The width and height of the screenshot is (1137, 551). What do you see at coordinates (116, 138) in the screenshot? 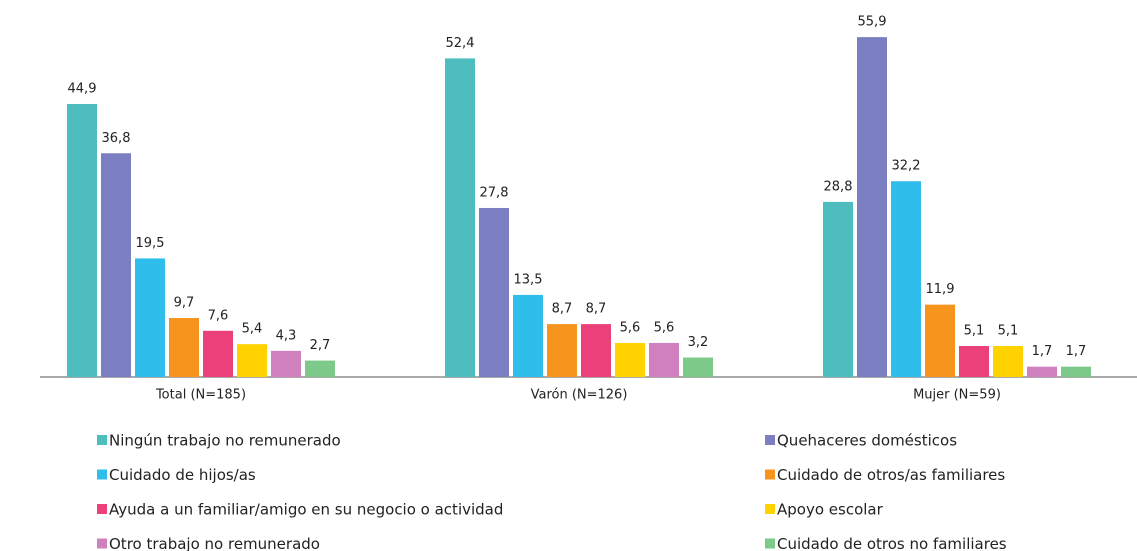
I see `value-label: 36,8` at bounding box center [116, 138].